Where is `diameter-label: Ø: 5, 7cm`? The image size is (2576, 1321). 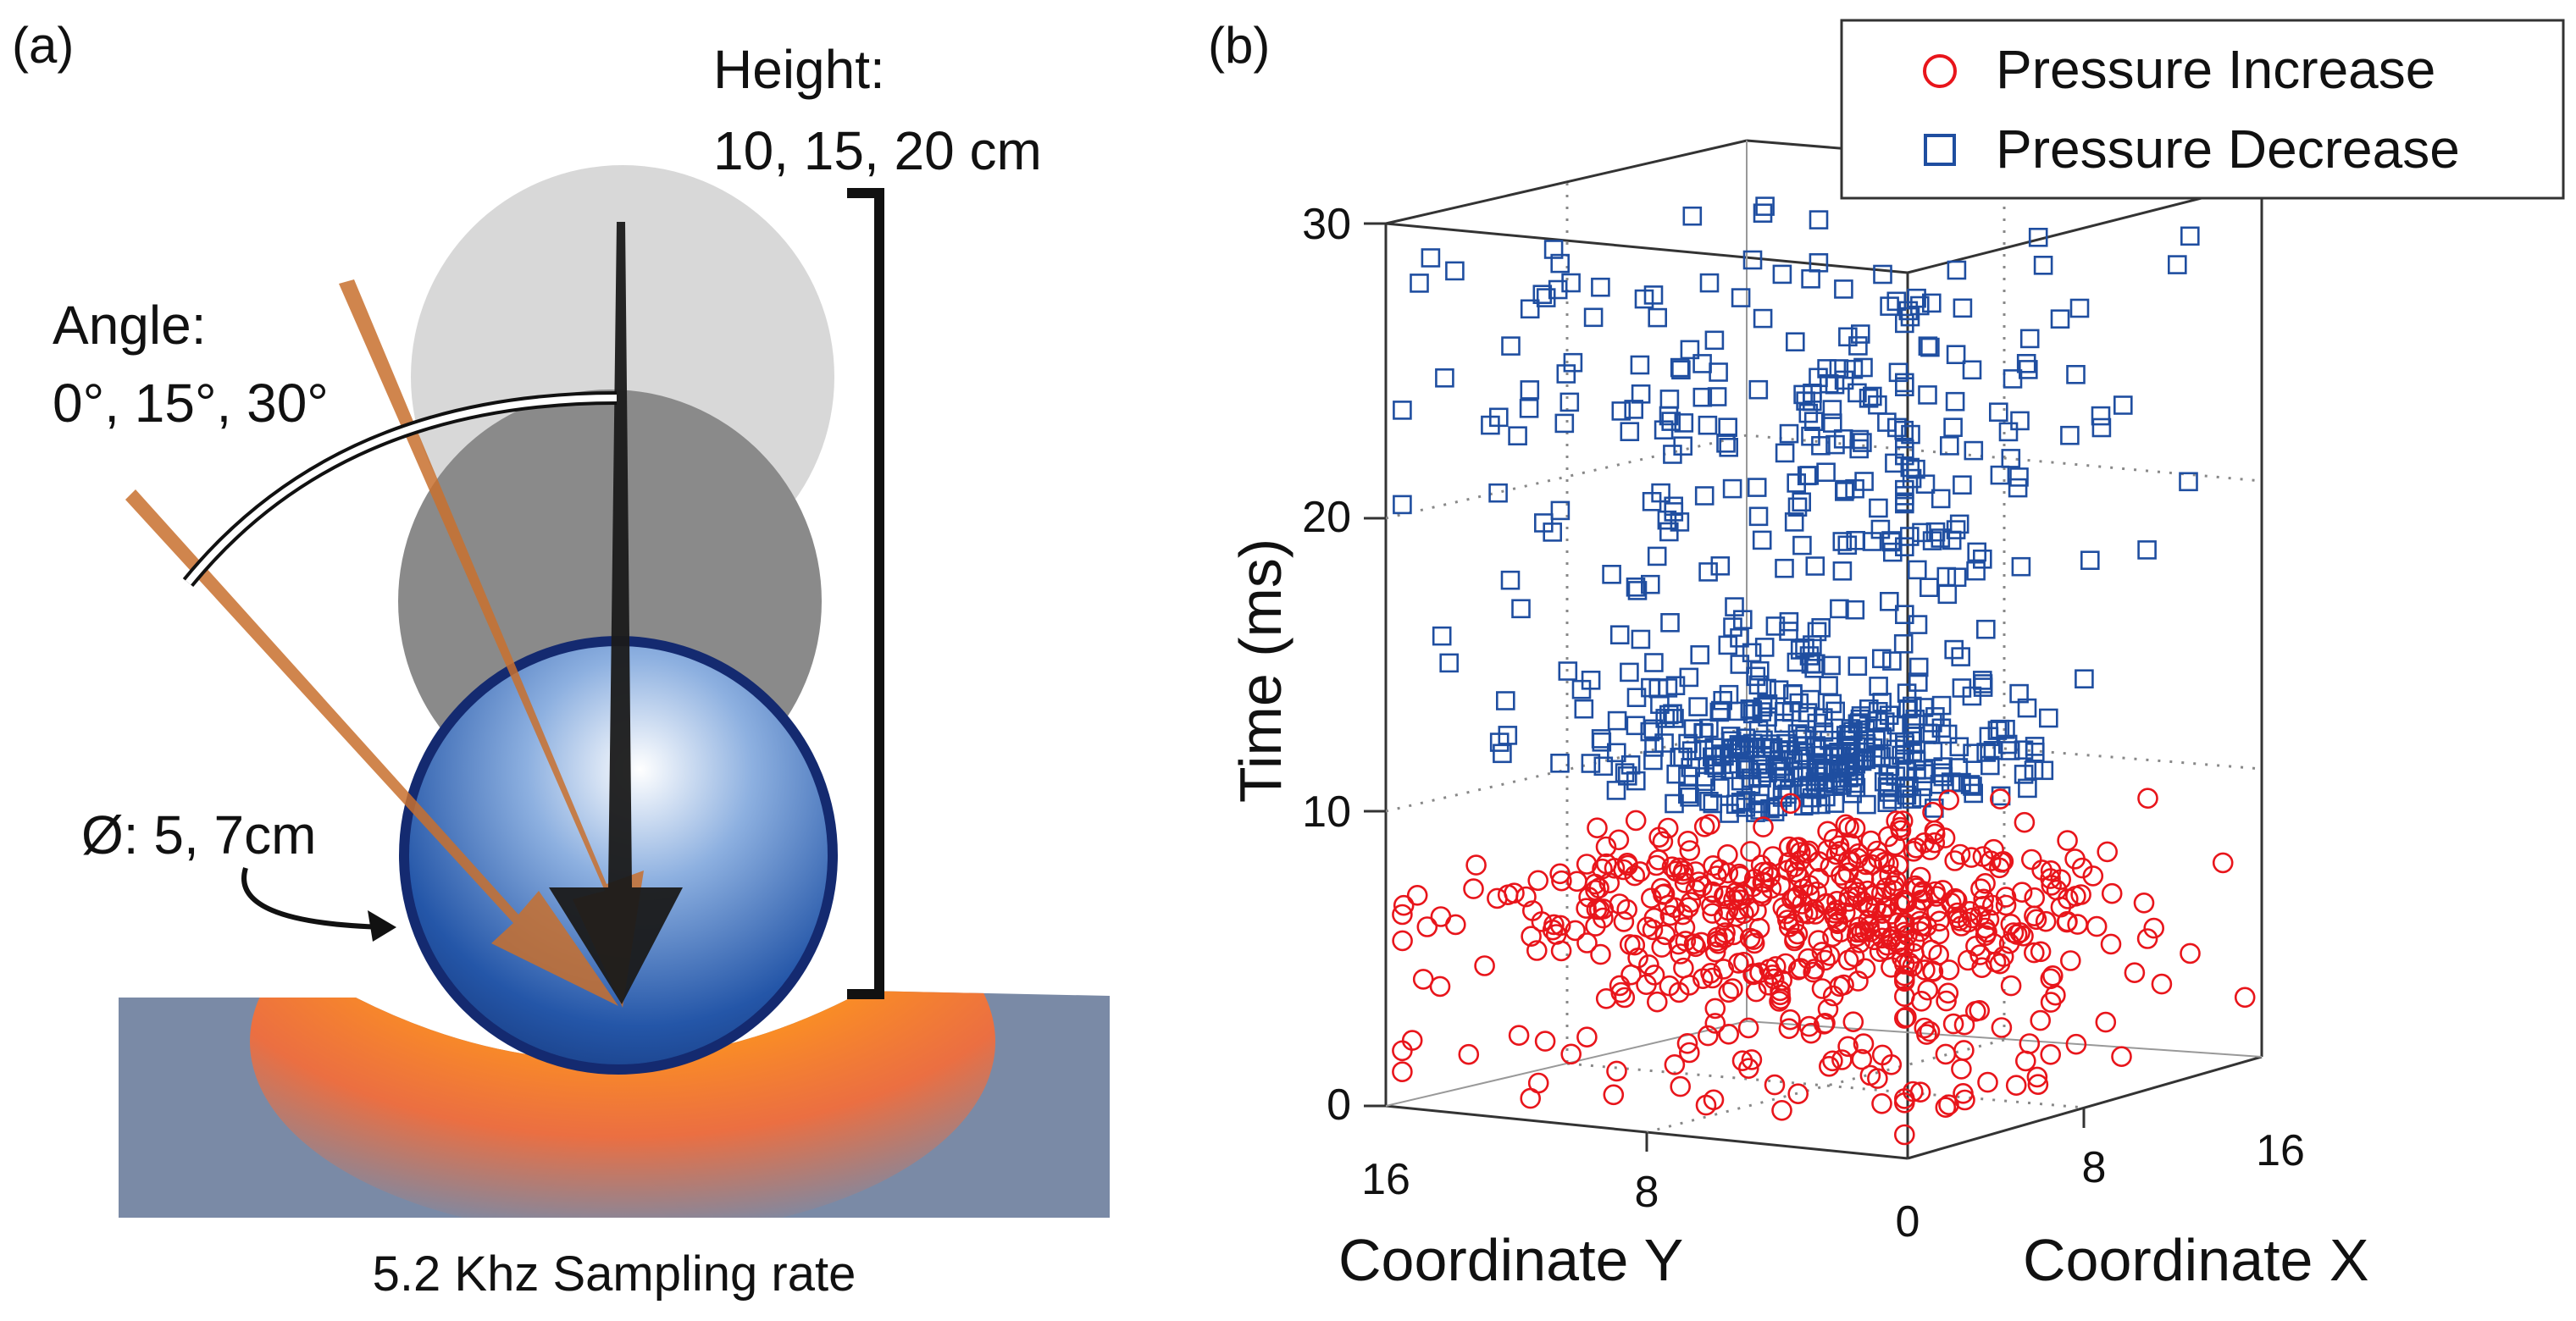 diameter-label: Ø: 5, 7cm is located at coordinates (198, 835).